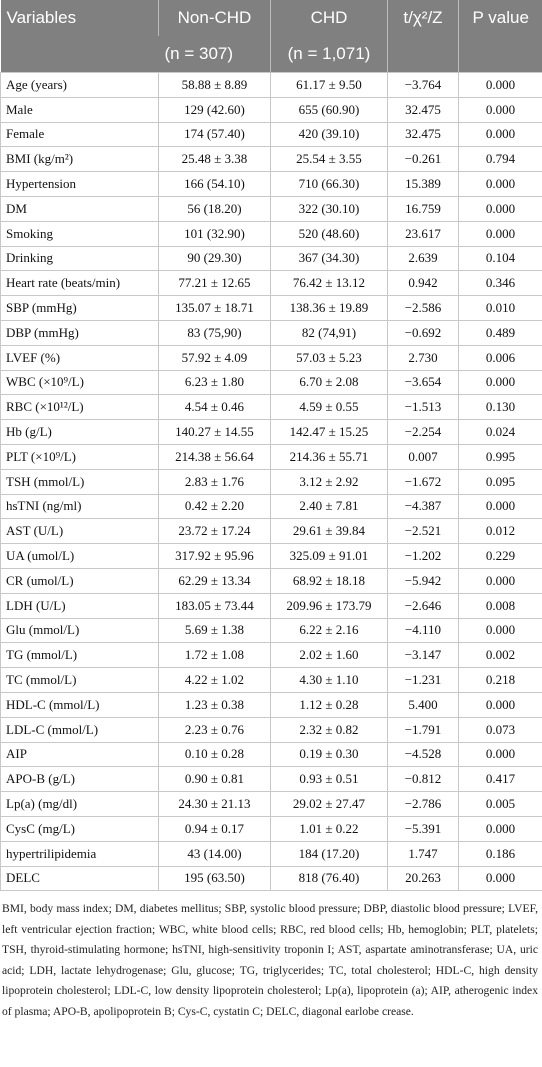  Describe the element at coordinates (79, 85) in the screenshot. I see `table-cell: Age (years)` at that location.